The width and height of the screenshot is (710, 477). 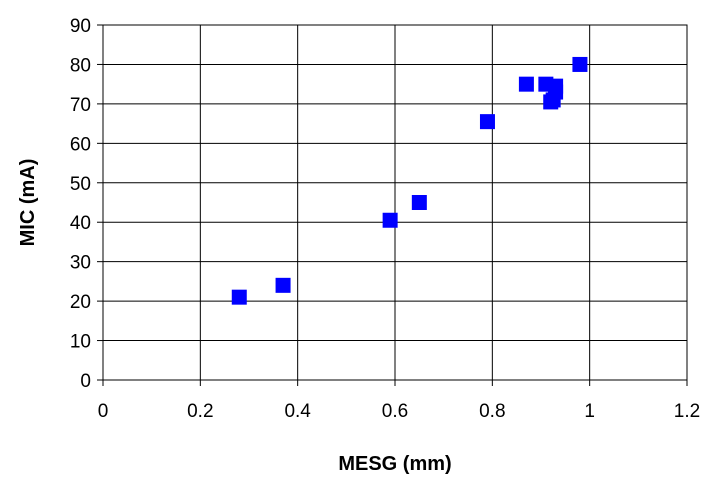 I want to click on y-tick-label: 20, so click(x=80, y=302).